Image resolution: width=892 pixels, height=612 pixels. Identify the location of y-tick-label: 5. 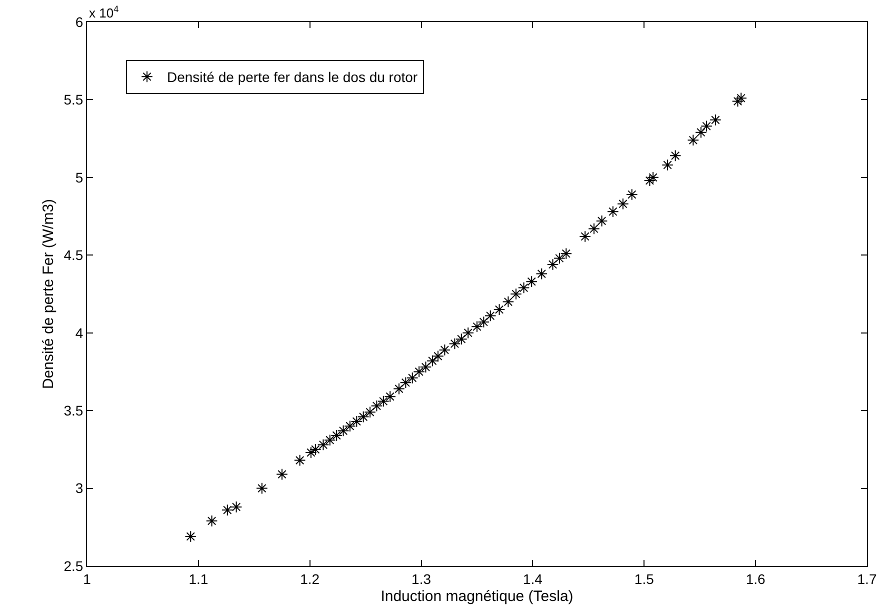
(79, 177).